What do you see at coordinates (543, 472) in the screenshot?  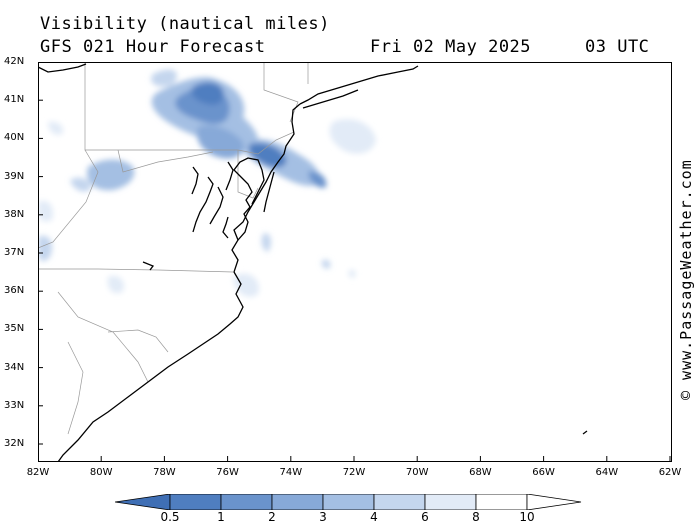 I see `lon-label-66W: 66W` at bounding box center [543, 472].